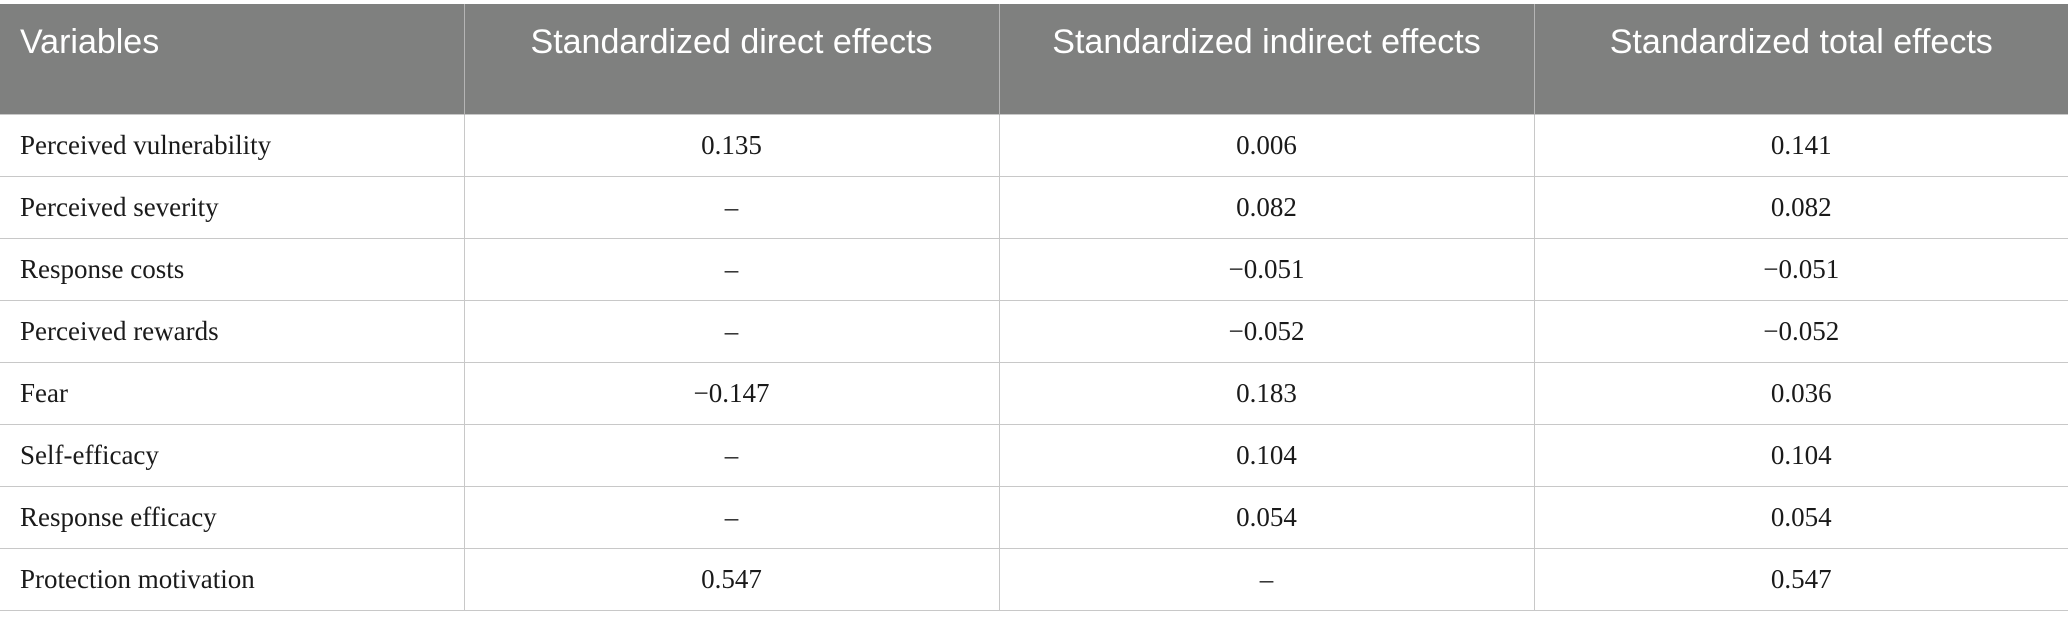 This screenshot has width=2068, height=626. What do you see at coordinates (232, 455) in the screenshot?
I see `cell-variable: Self-efficacy` at bounding box center [232, 455].